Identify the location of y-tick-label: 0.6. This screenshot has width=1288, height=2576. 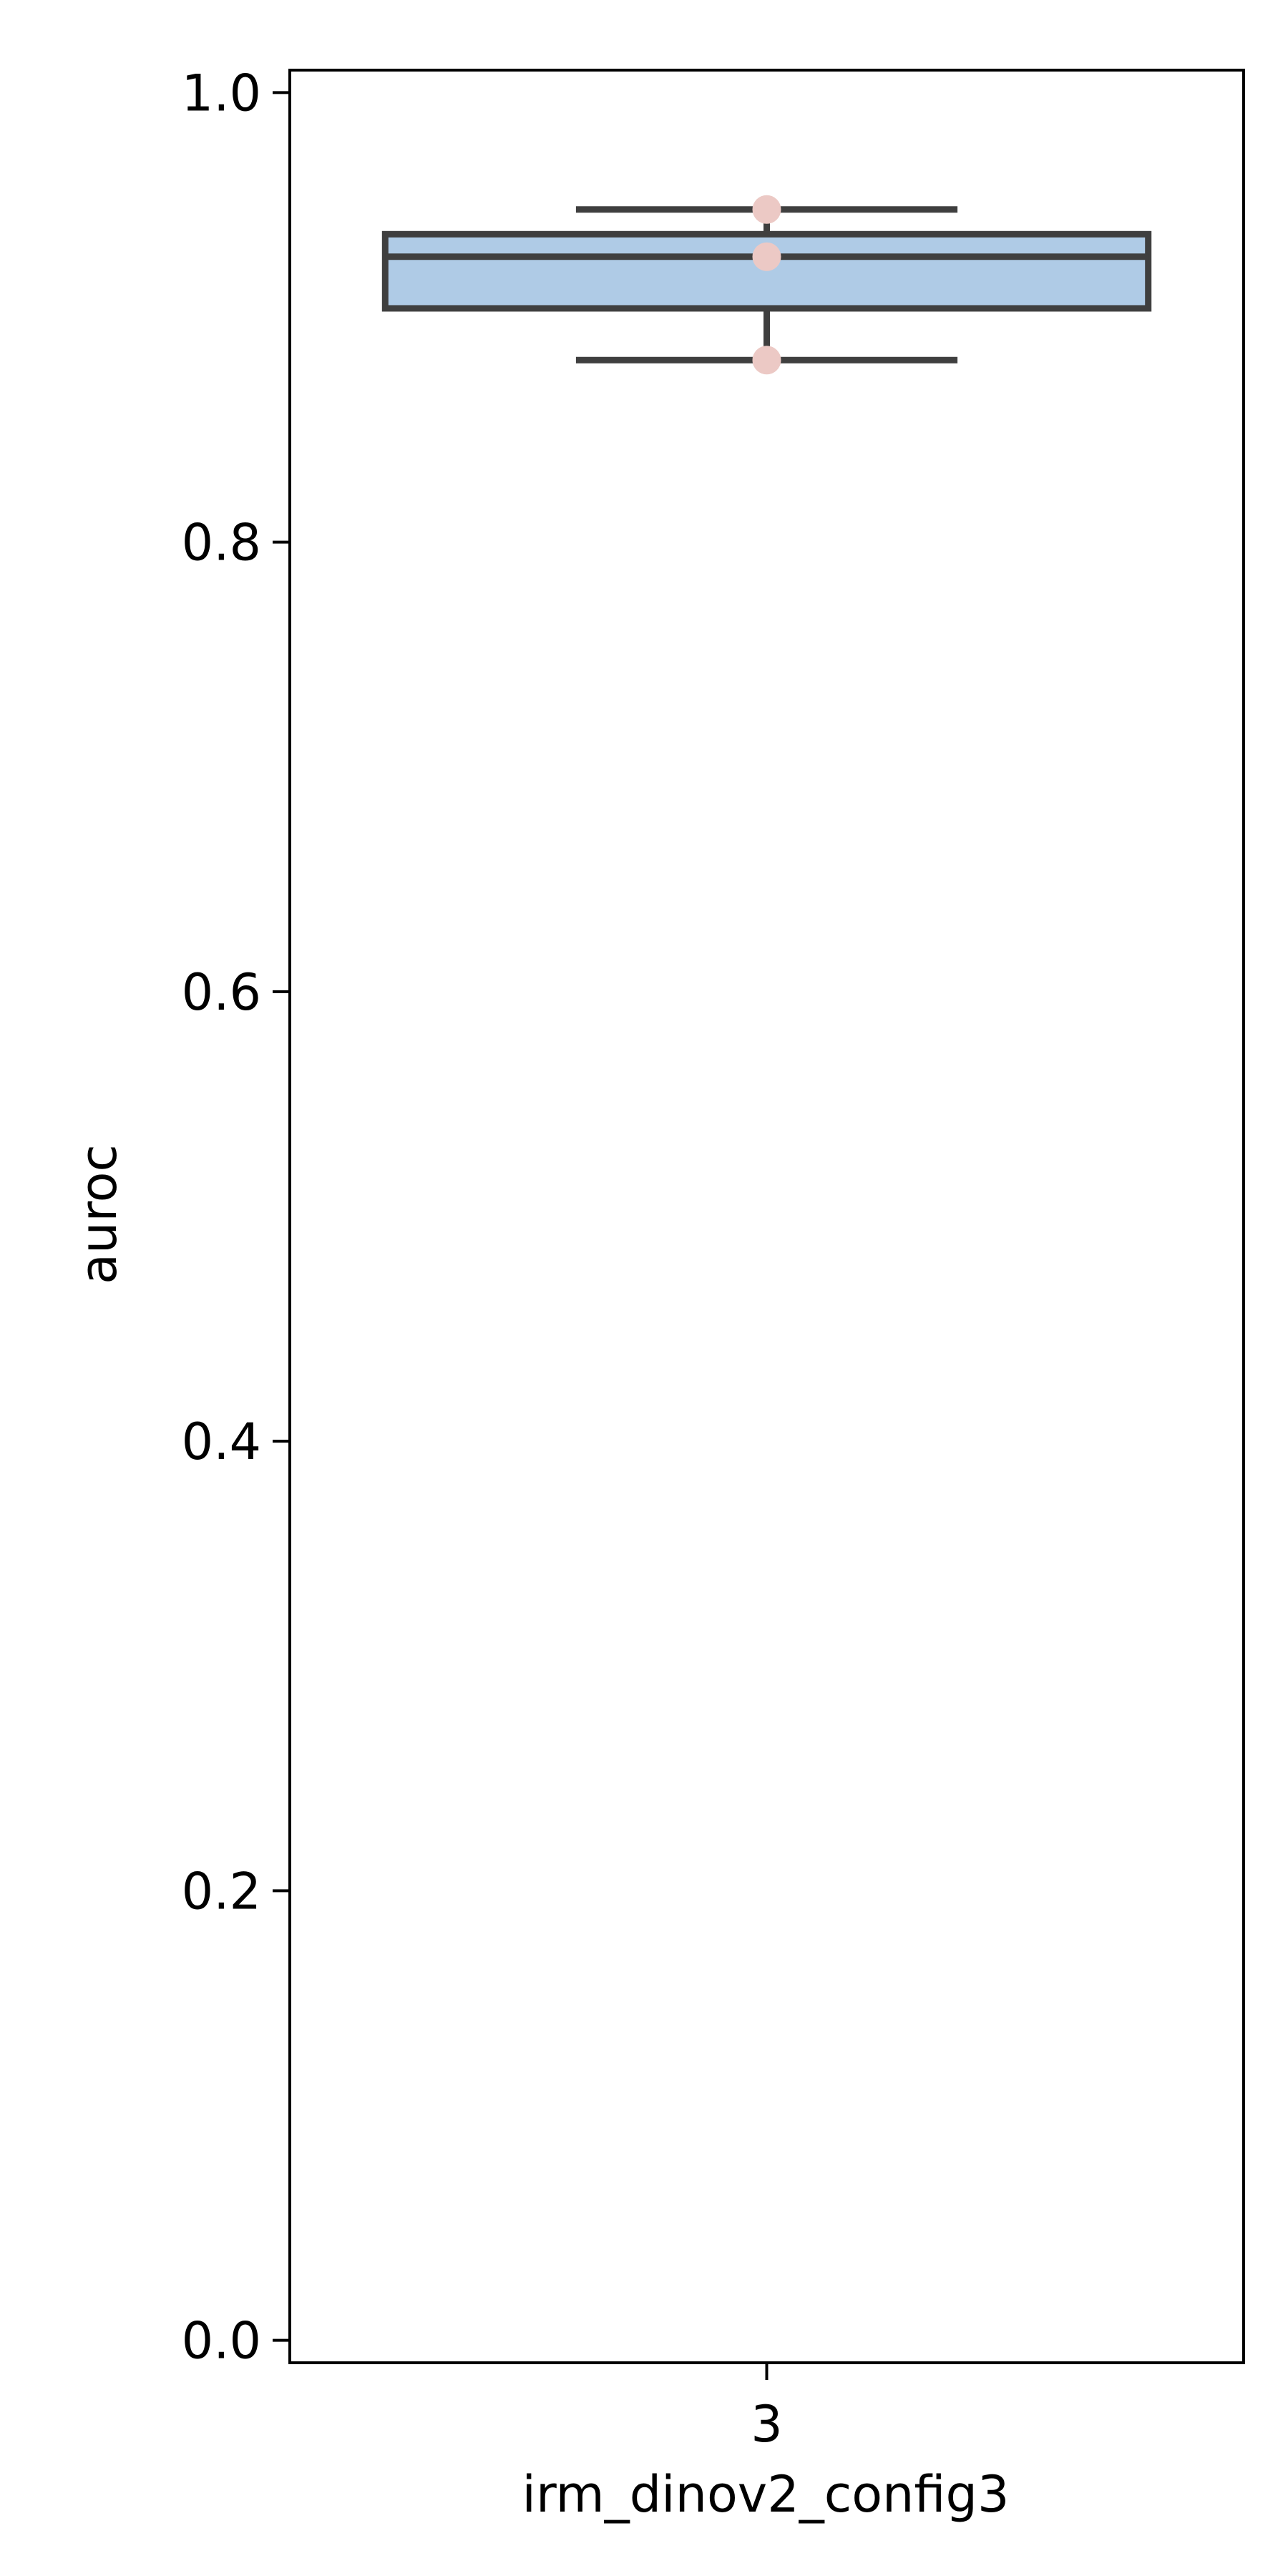
(221, 992).